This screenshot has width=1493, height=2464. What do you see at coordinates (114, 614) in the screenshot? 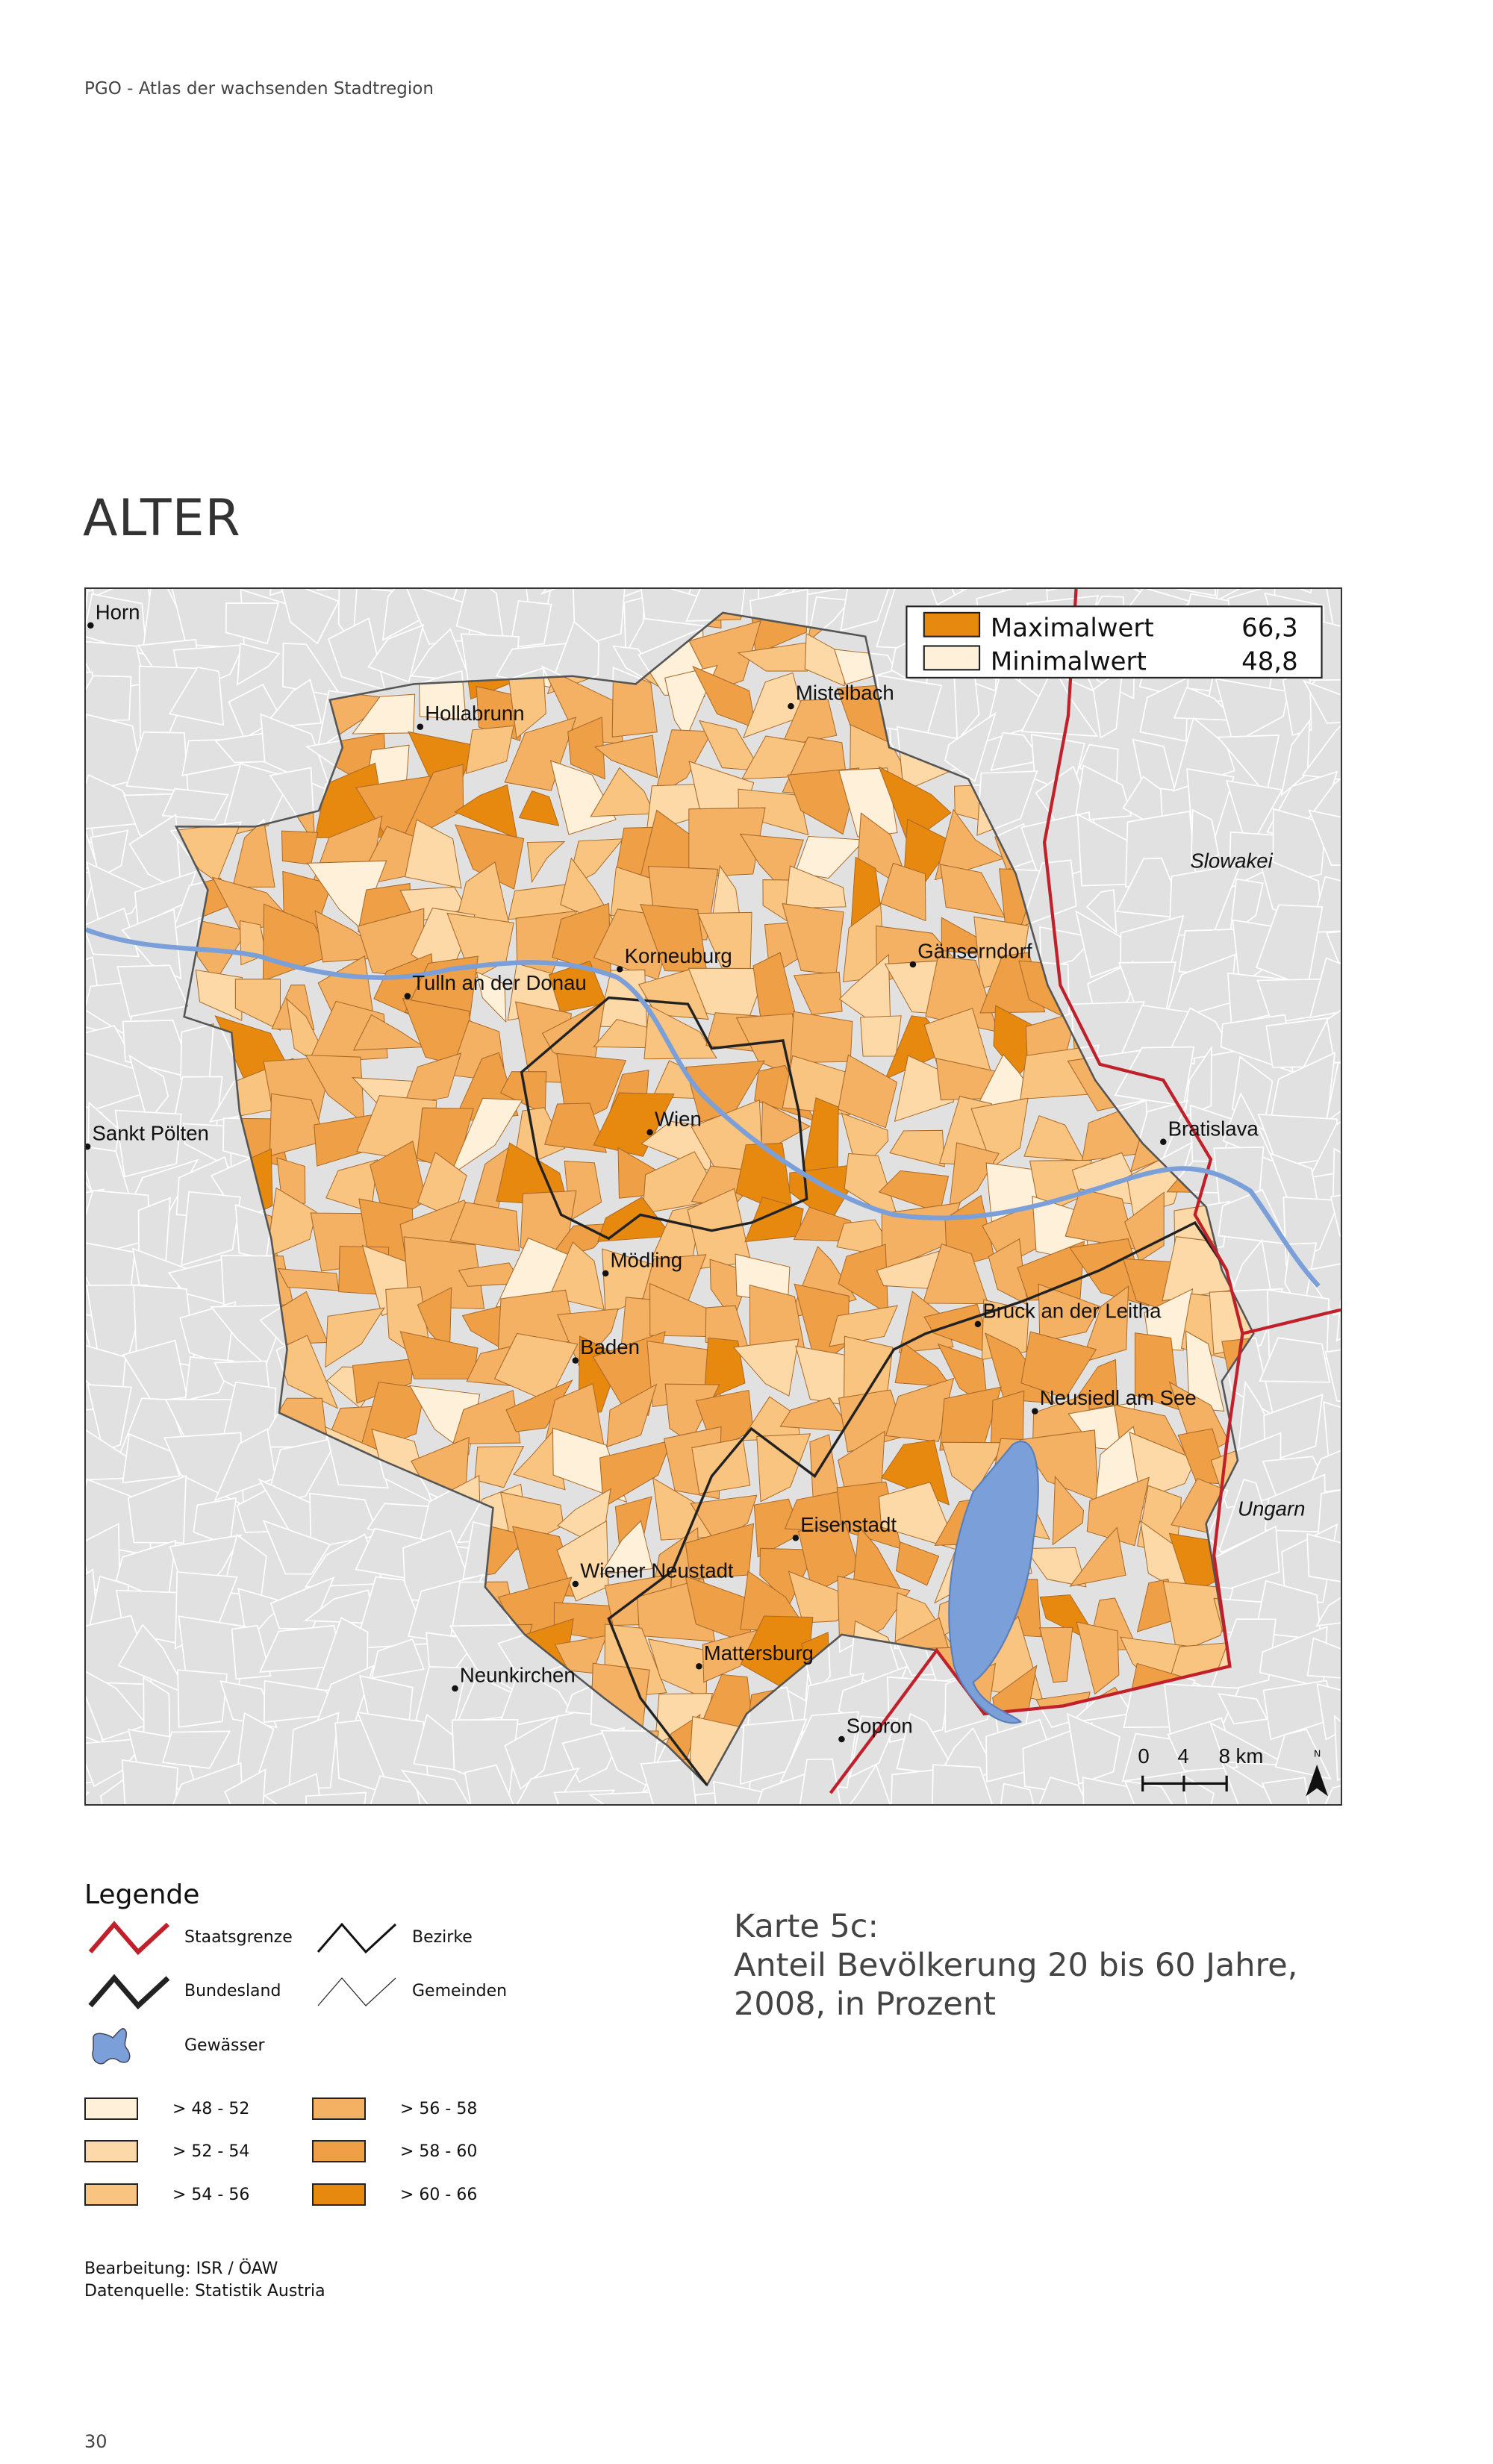
I see `place-horn: Horn` at bounding box center [114, 614].